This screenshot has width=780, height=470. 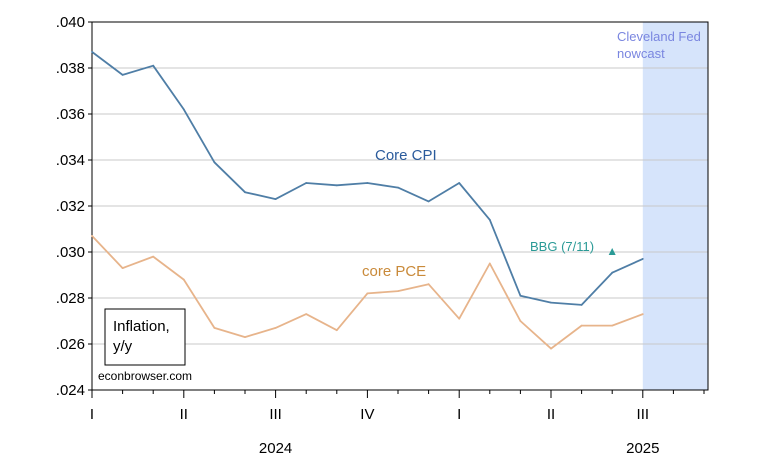 I want to click on x-quarter-label: IV, so click(x=367, y=414).